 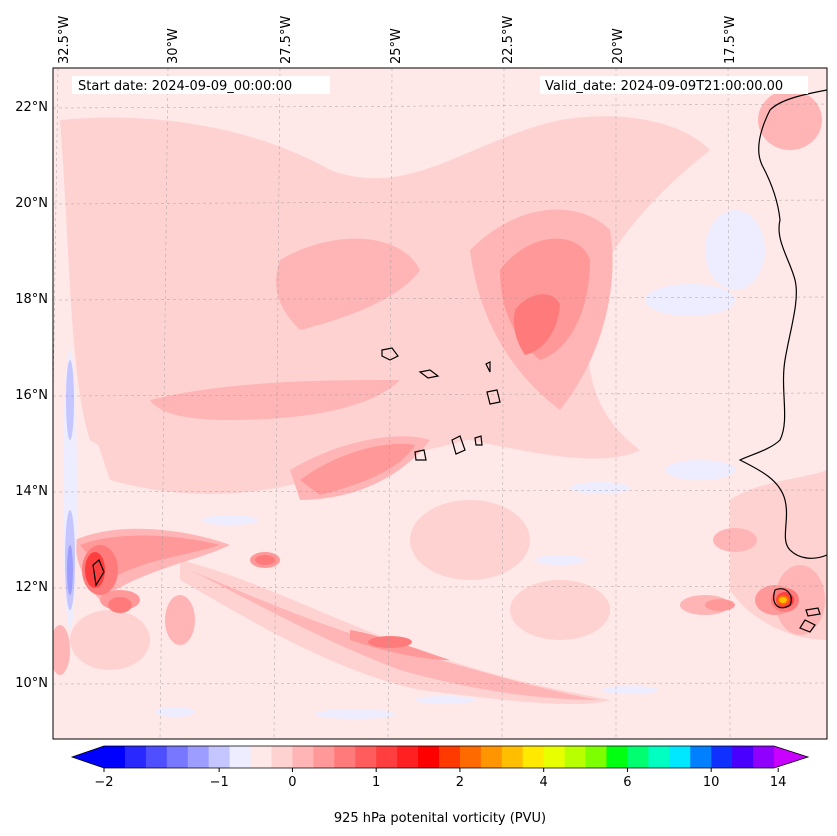 I want to click on start-date-box, so click(x=201, y=85).